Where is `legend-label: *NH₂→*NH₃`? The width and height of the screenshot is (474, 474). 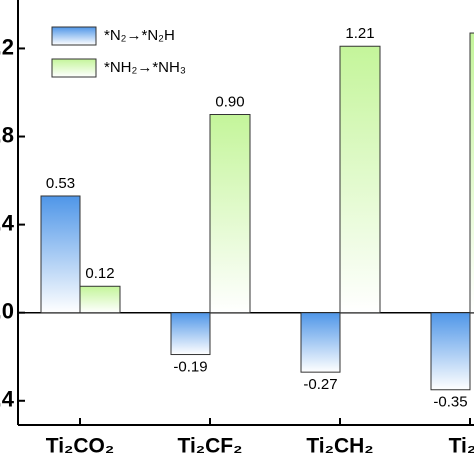
legend-label: *NH₂→*NH₃ is located at coordinates (145, 67).